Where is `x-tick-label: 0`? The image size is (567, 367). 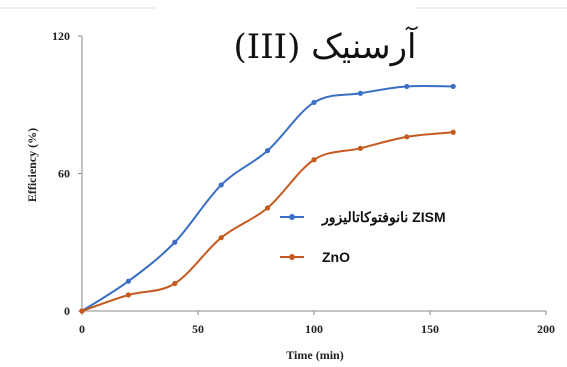 x-tick-label: 0 is located at coordinates (82, 329).